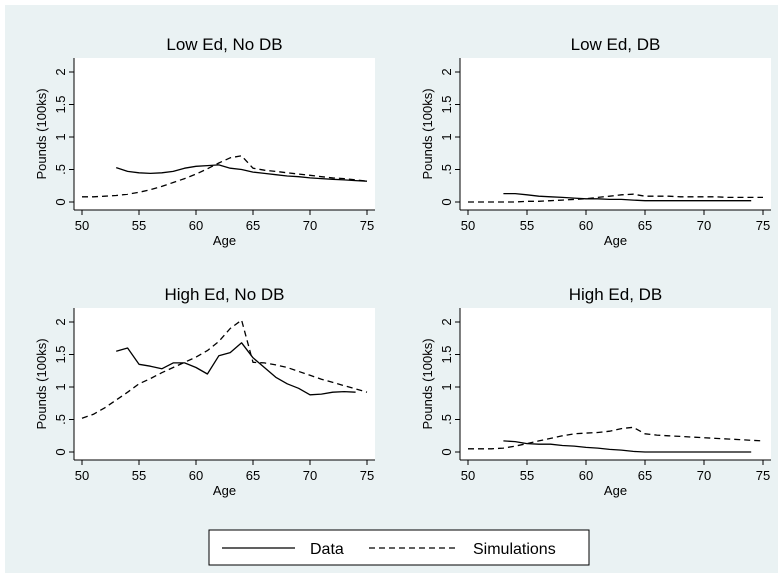  I want to click on panel-title: High Ed, No DB, so click(225, 294).